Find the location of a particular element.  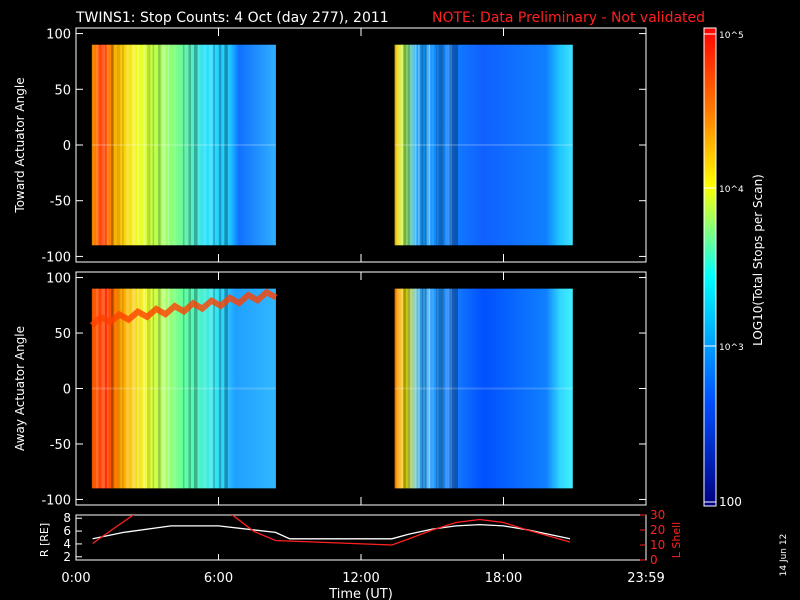

colorbar-tick-label: 100 is located at coordinates (730, 502).